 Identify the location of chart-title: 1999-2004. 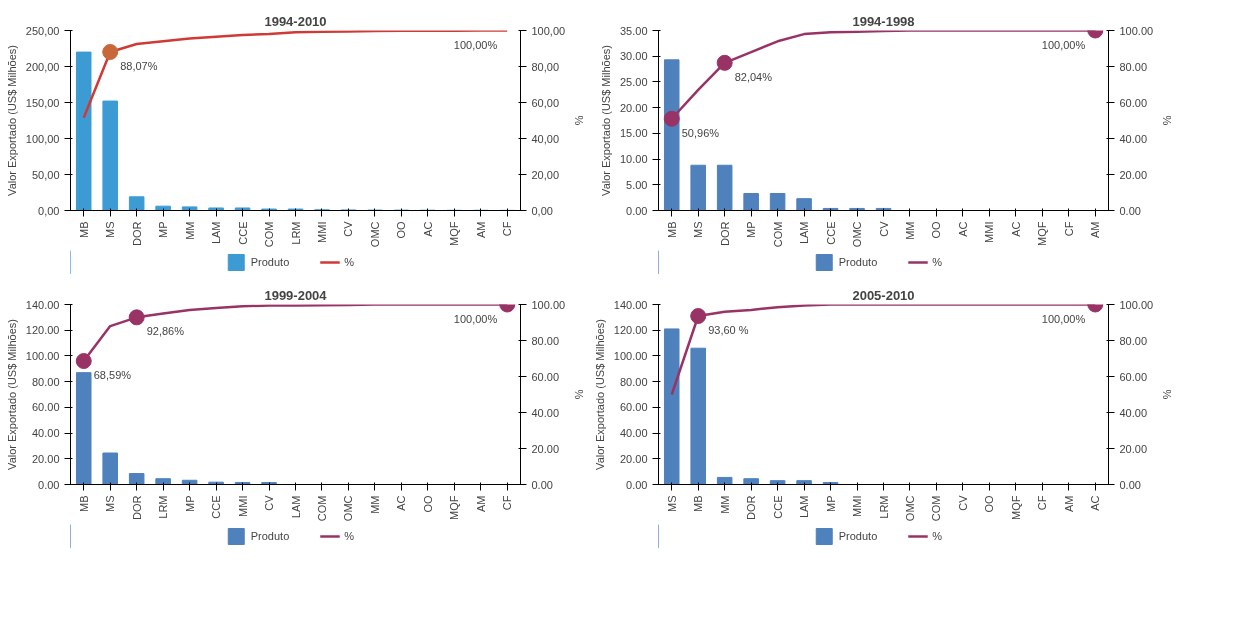
(296, 295).